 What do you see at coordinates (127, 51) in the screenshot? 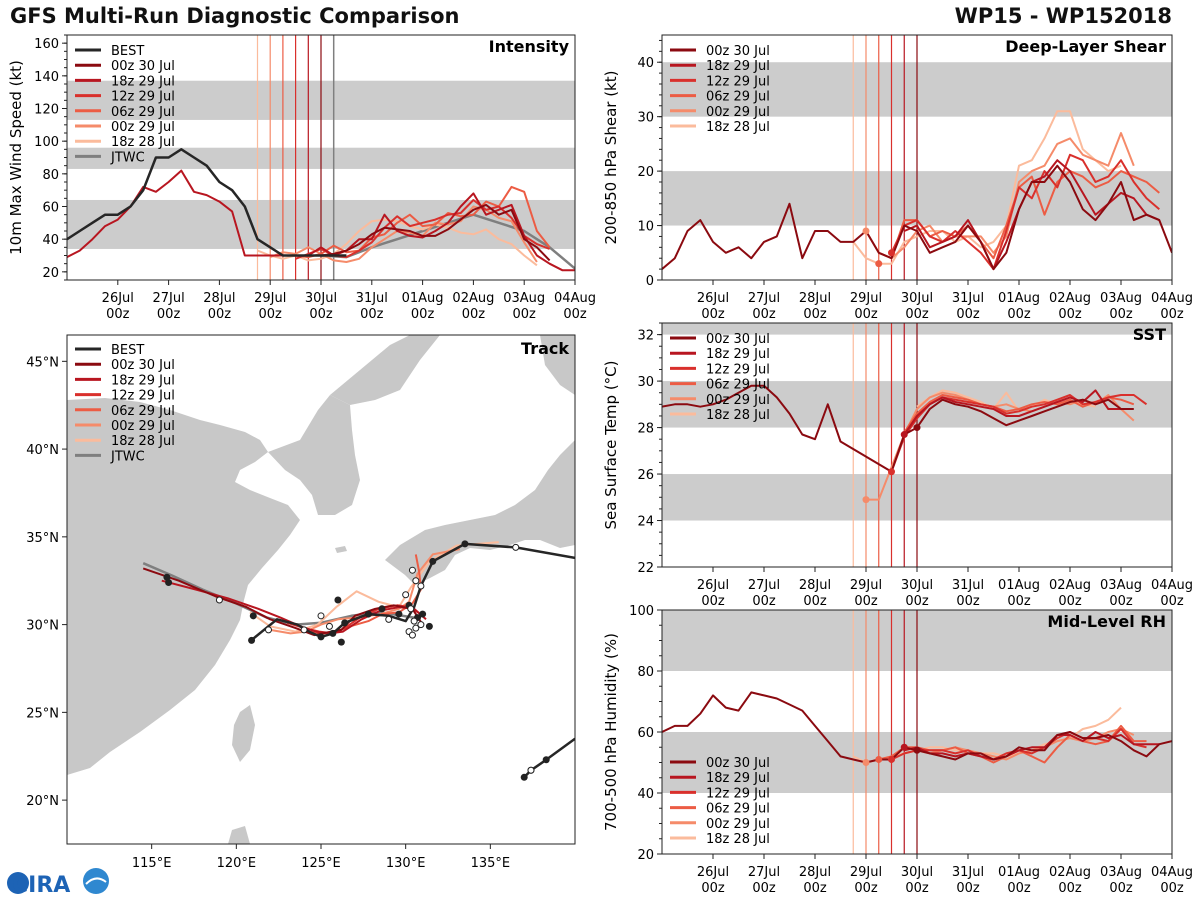
I see `intensity-legend-label: BEST` at bounding box center [127, 51].